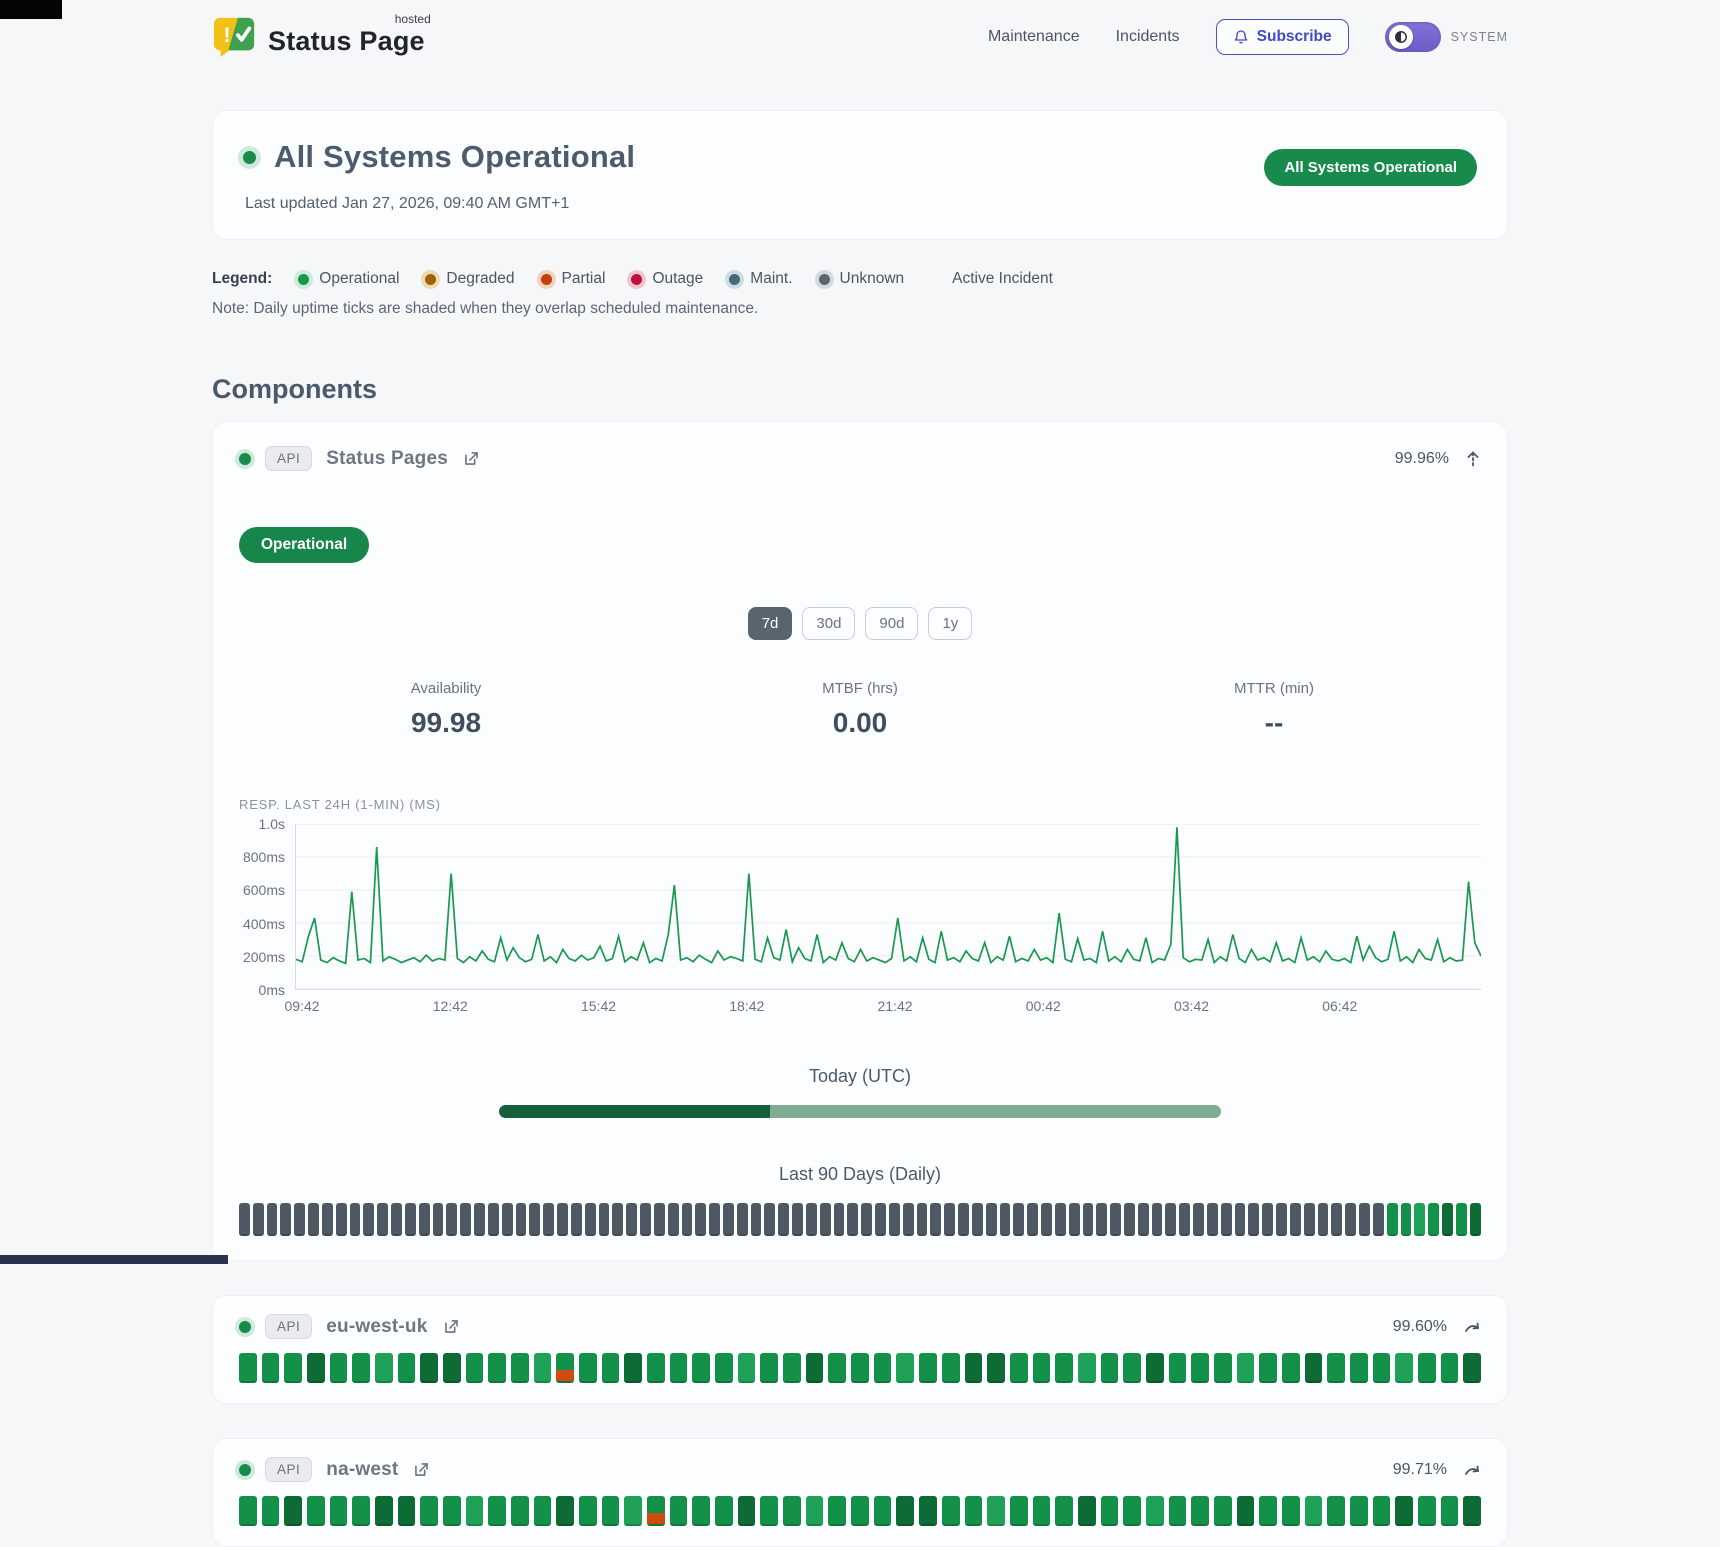 Image resolution: width=1720 pixels, height=1547 pixels. I want to click on brand: ! Status Page hosted, so click(321, 35).